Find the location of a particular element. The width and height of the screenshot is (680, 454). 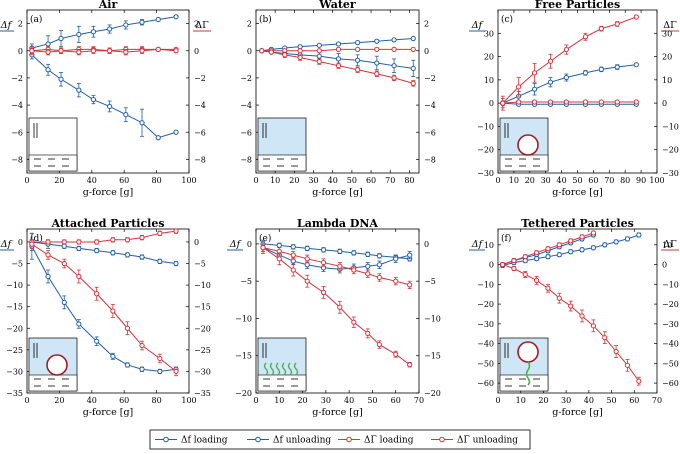

y-tick-label: −35 is located at coordinates (14, 393).